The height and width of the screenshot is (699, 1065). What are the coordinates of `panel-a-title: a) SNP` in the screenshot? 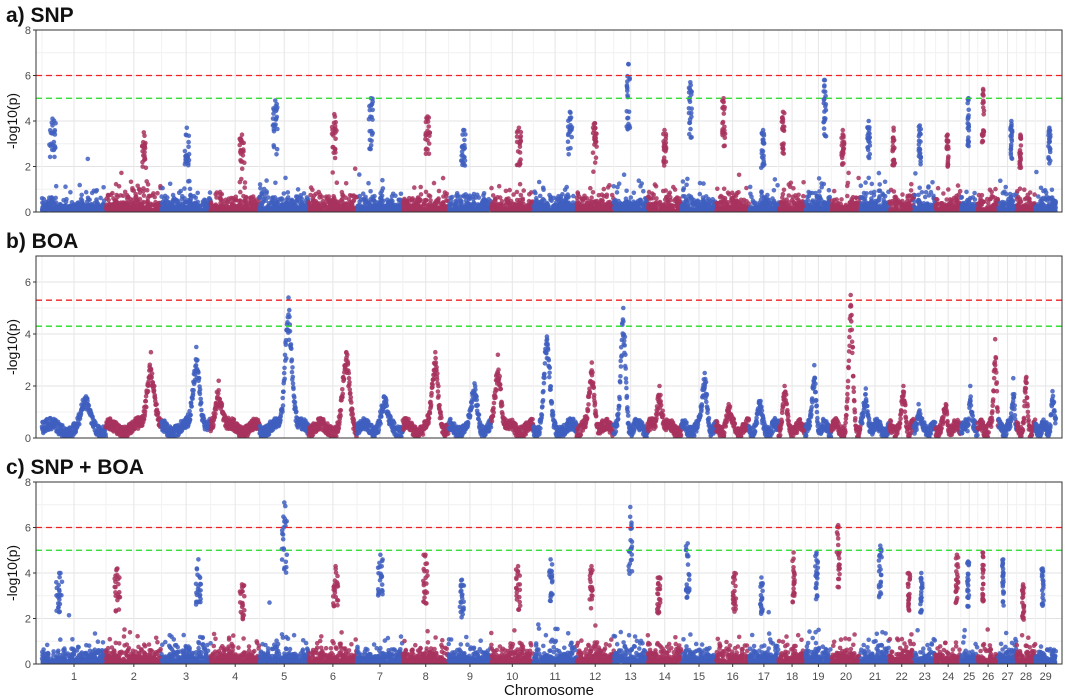 It's located at (40, 15).